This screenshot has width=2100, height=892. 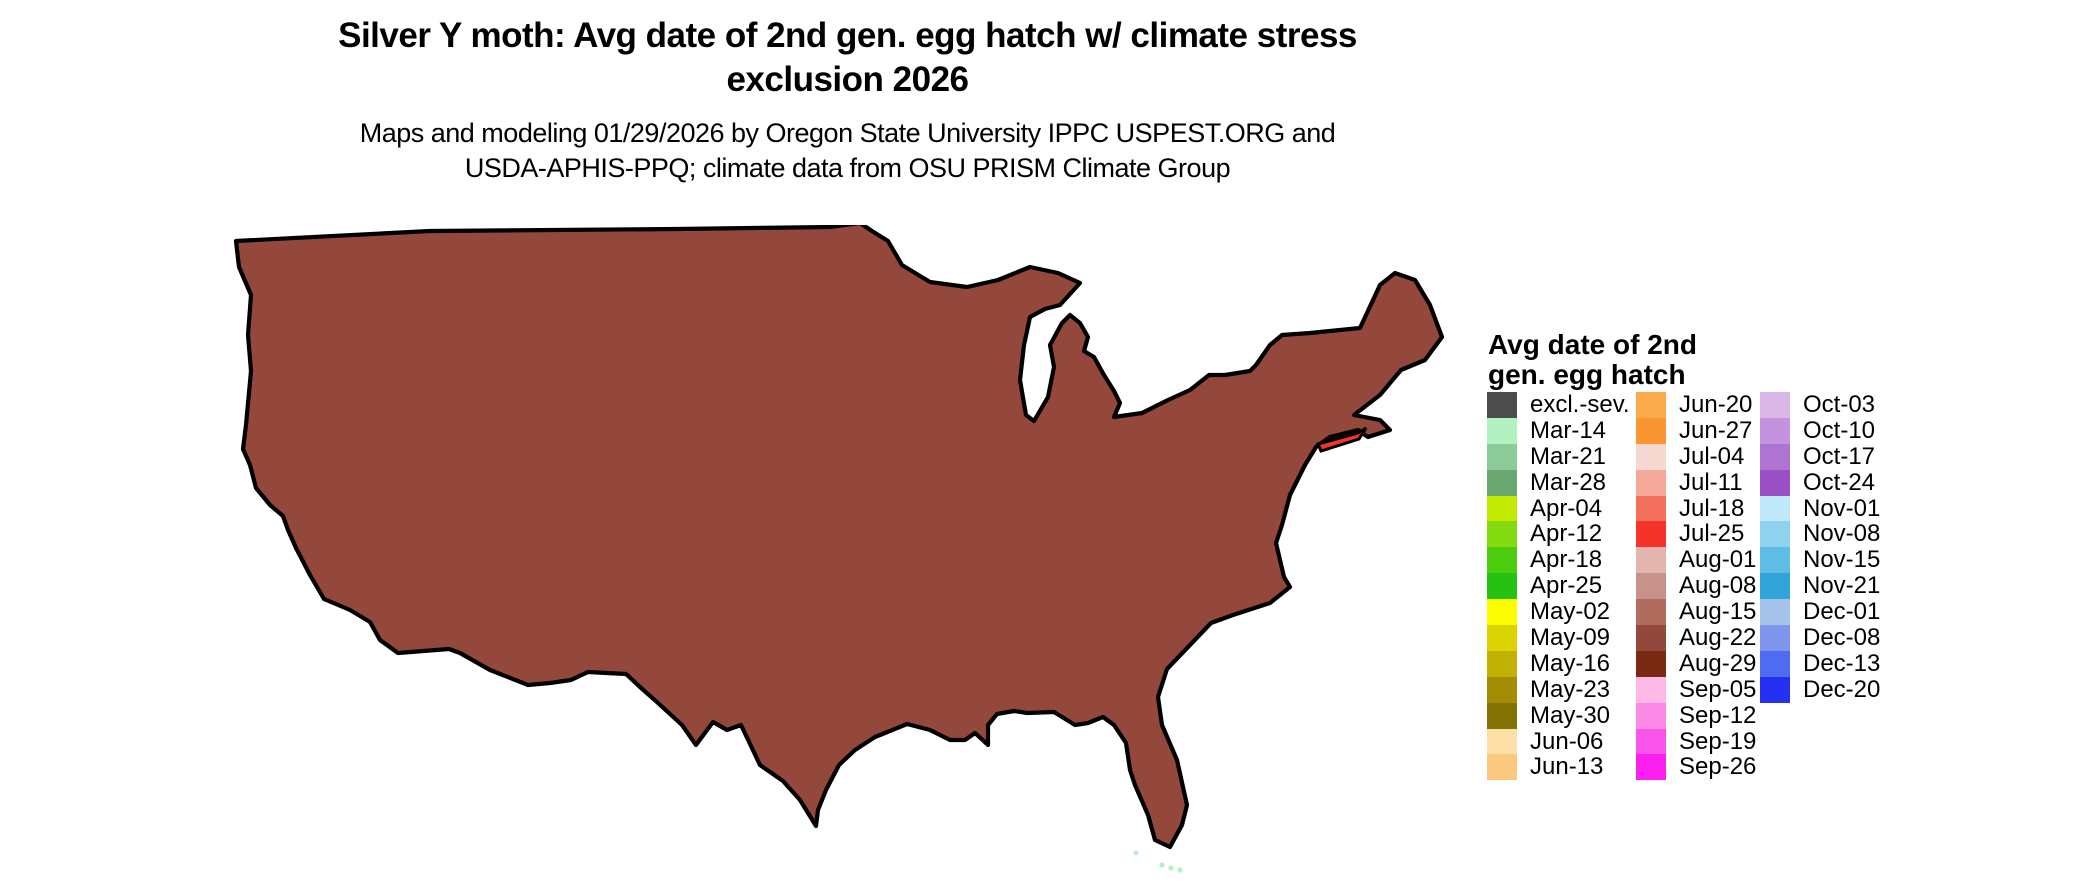 I want to click on legend-entry: Oct-03, so click(x=1820, y=405).